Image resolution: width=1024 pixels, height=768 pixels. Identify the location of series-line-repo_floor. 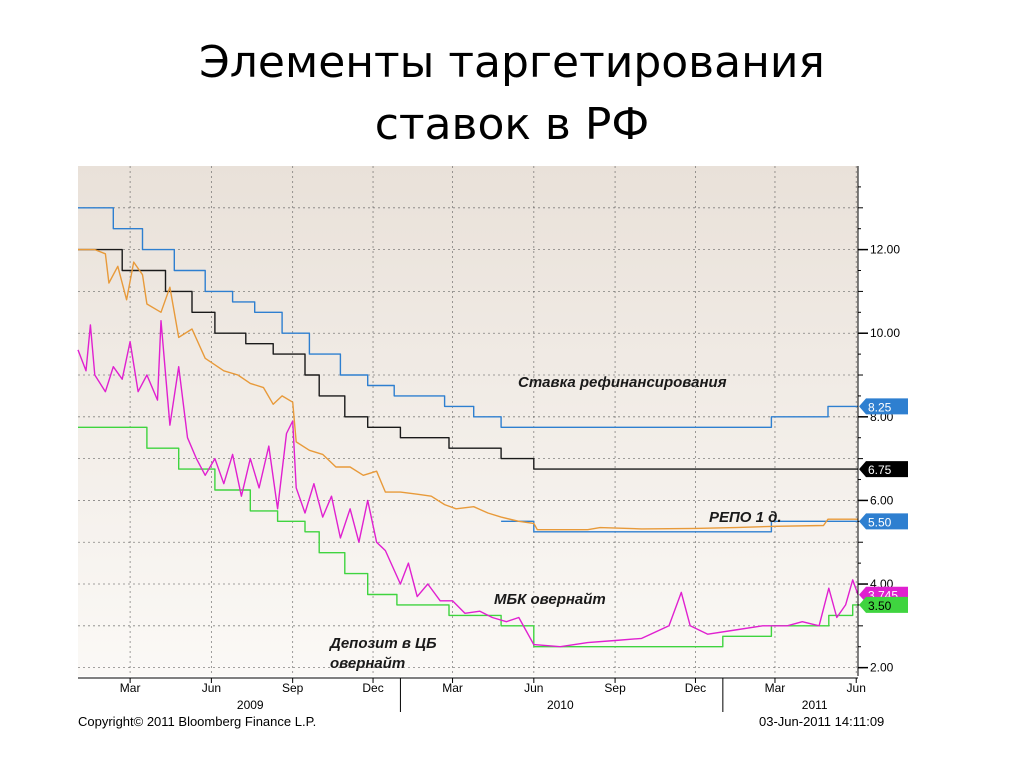
(679, 526).